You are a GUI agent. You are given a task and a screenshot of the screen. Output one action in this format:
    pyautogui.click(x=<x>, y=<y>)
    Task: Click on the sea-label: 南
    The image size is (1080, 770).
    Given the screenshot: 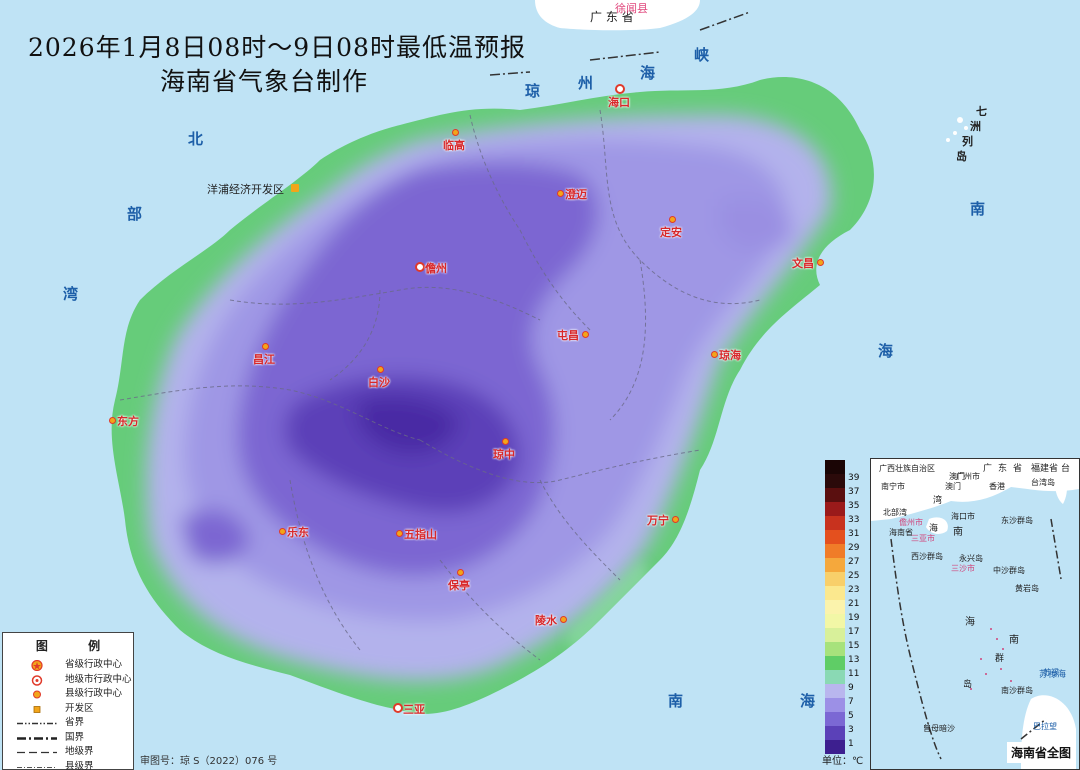 What is the action you would take?
    pyautogui.click(x=676, y=701)
    